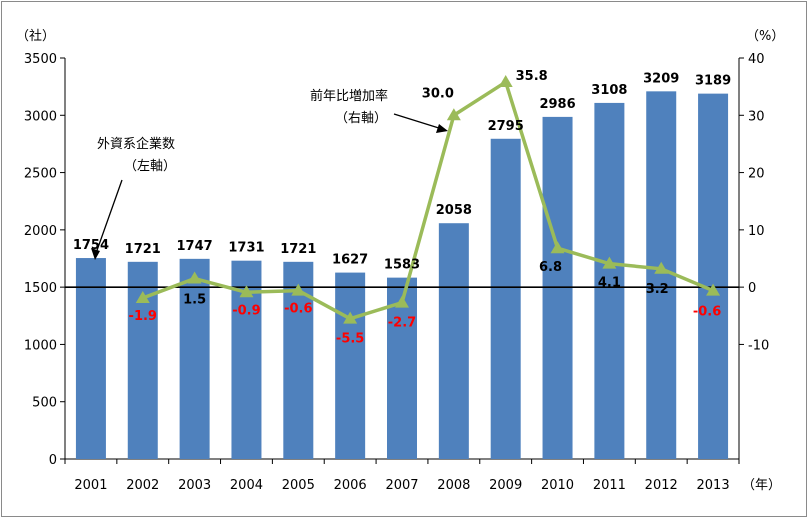  What do you see at coordinates (53, 460) in the screenshot?
I see `left-tick-label: 0` at bounding box center [53, 460].